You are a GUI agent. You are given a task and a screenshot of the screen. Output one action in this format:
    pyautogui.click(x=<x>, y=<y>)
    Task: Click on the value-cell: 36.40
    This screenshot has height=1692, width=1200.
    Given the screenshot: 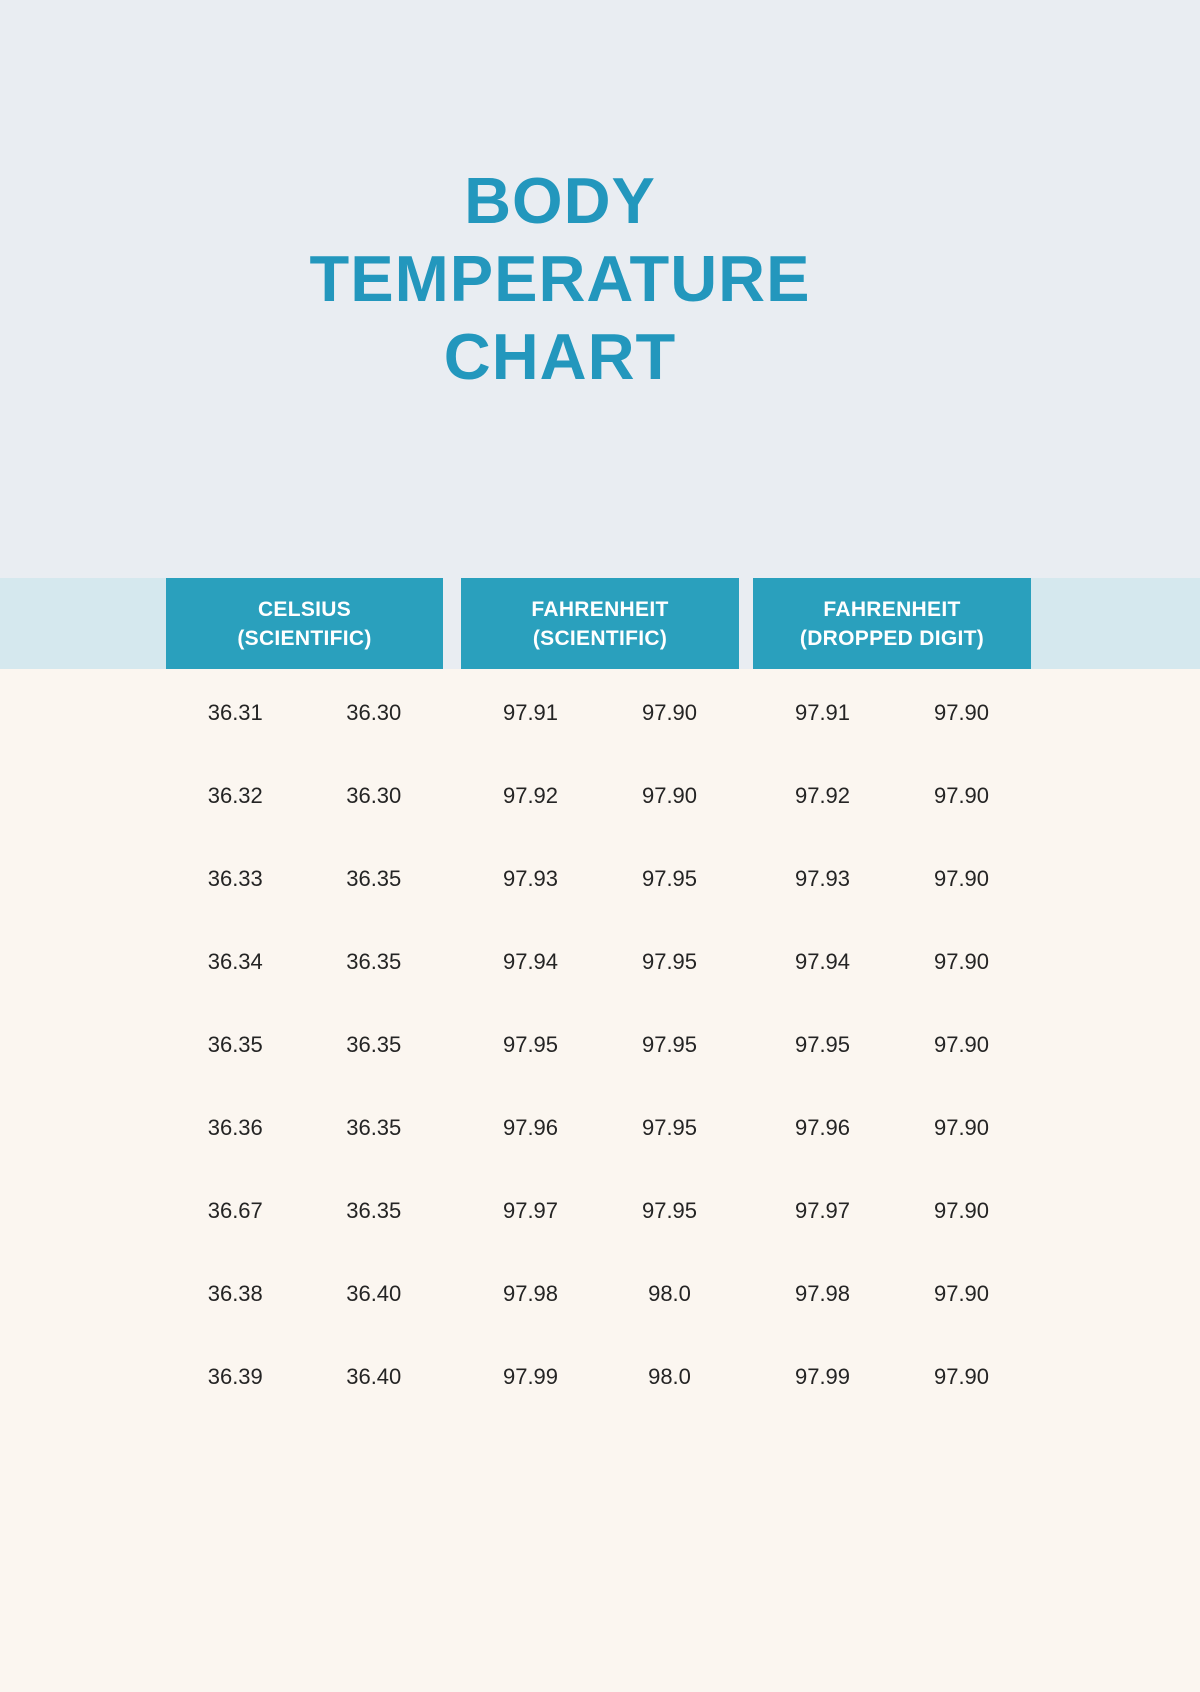 What is the action you would take?
    pyautogui.click(x=374, y=1376)
    